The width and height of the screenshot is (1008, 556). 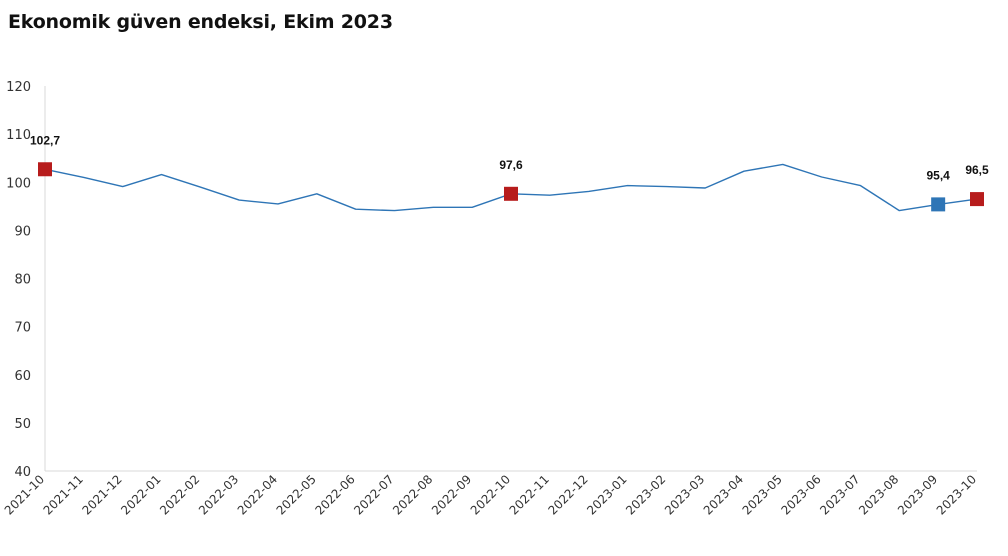 I want to click on chart-title: Ekonomik güven endeksi, Ekim 2023, so click(x=200, y=22).